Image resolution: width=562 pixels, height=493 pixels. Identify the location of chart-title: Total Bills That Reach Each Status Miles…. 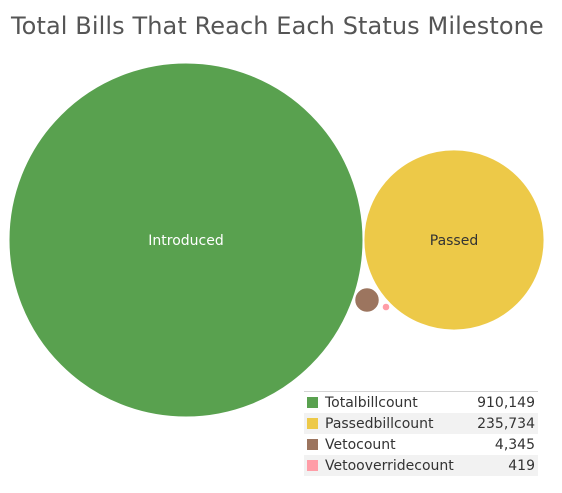
(277, 26).